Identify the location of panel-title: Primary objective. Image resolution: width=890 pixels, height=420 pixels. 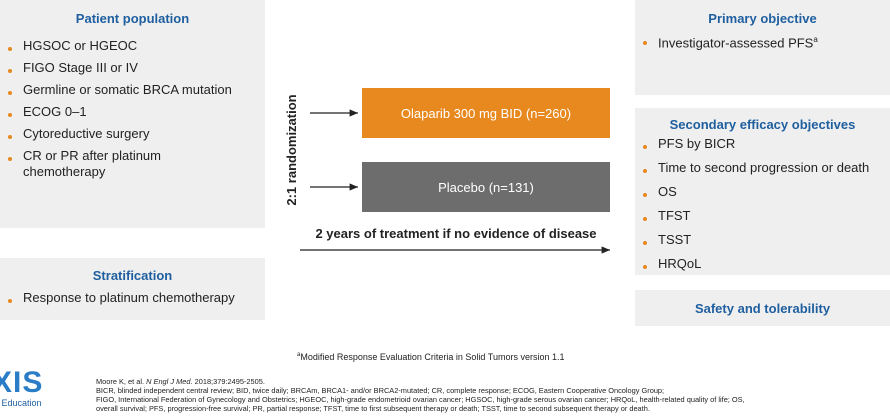
(762, 18).